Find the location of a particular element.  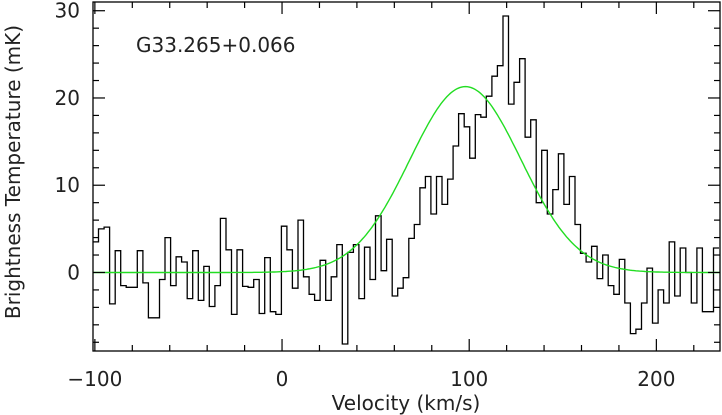

source-annotation: G33.265+0.066 is located at coordinates (216, 45).